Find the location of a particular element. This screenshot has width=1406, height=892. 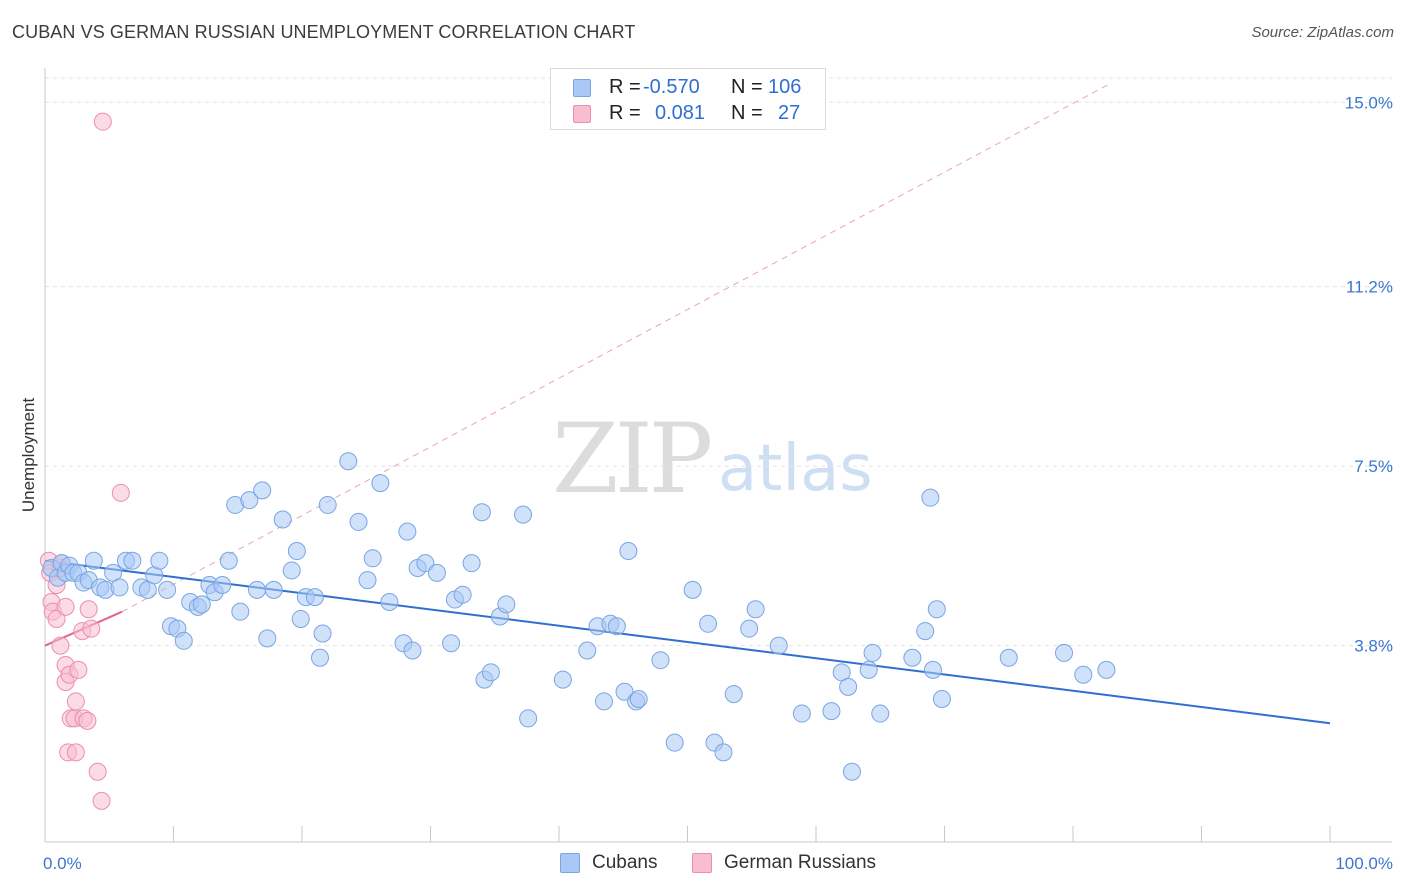

legend-r-value: -0.570 is located at coordinates (671, 87).